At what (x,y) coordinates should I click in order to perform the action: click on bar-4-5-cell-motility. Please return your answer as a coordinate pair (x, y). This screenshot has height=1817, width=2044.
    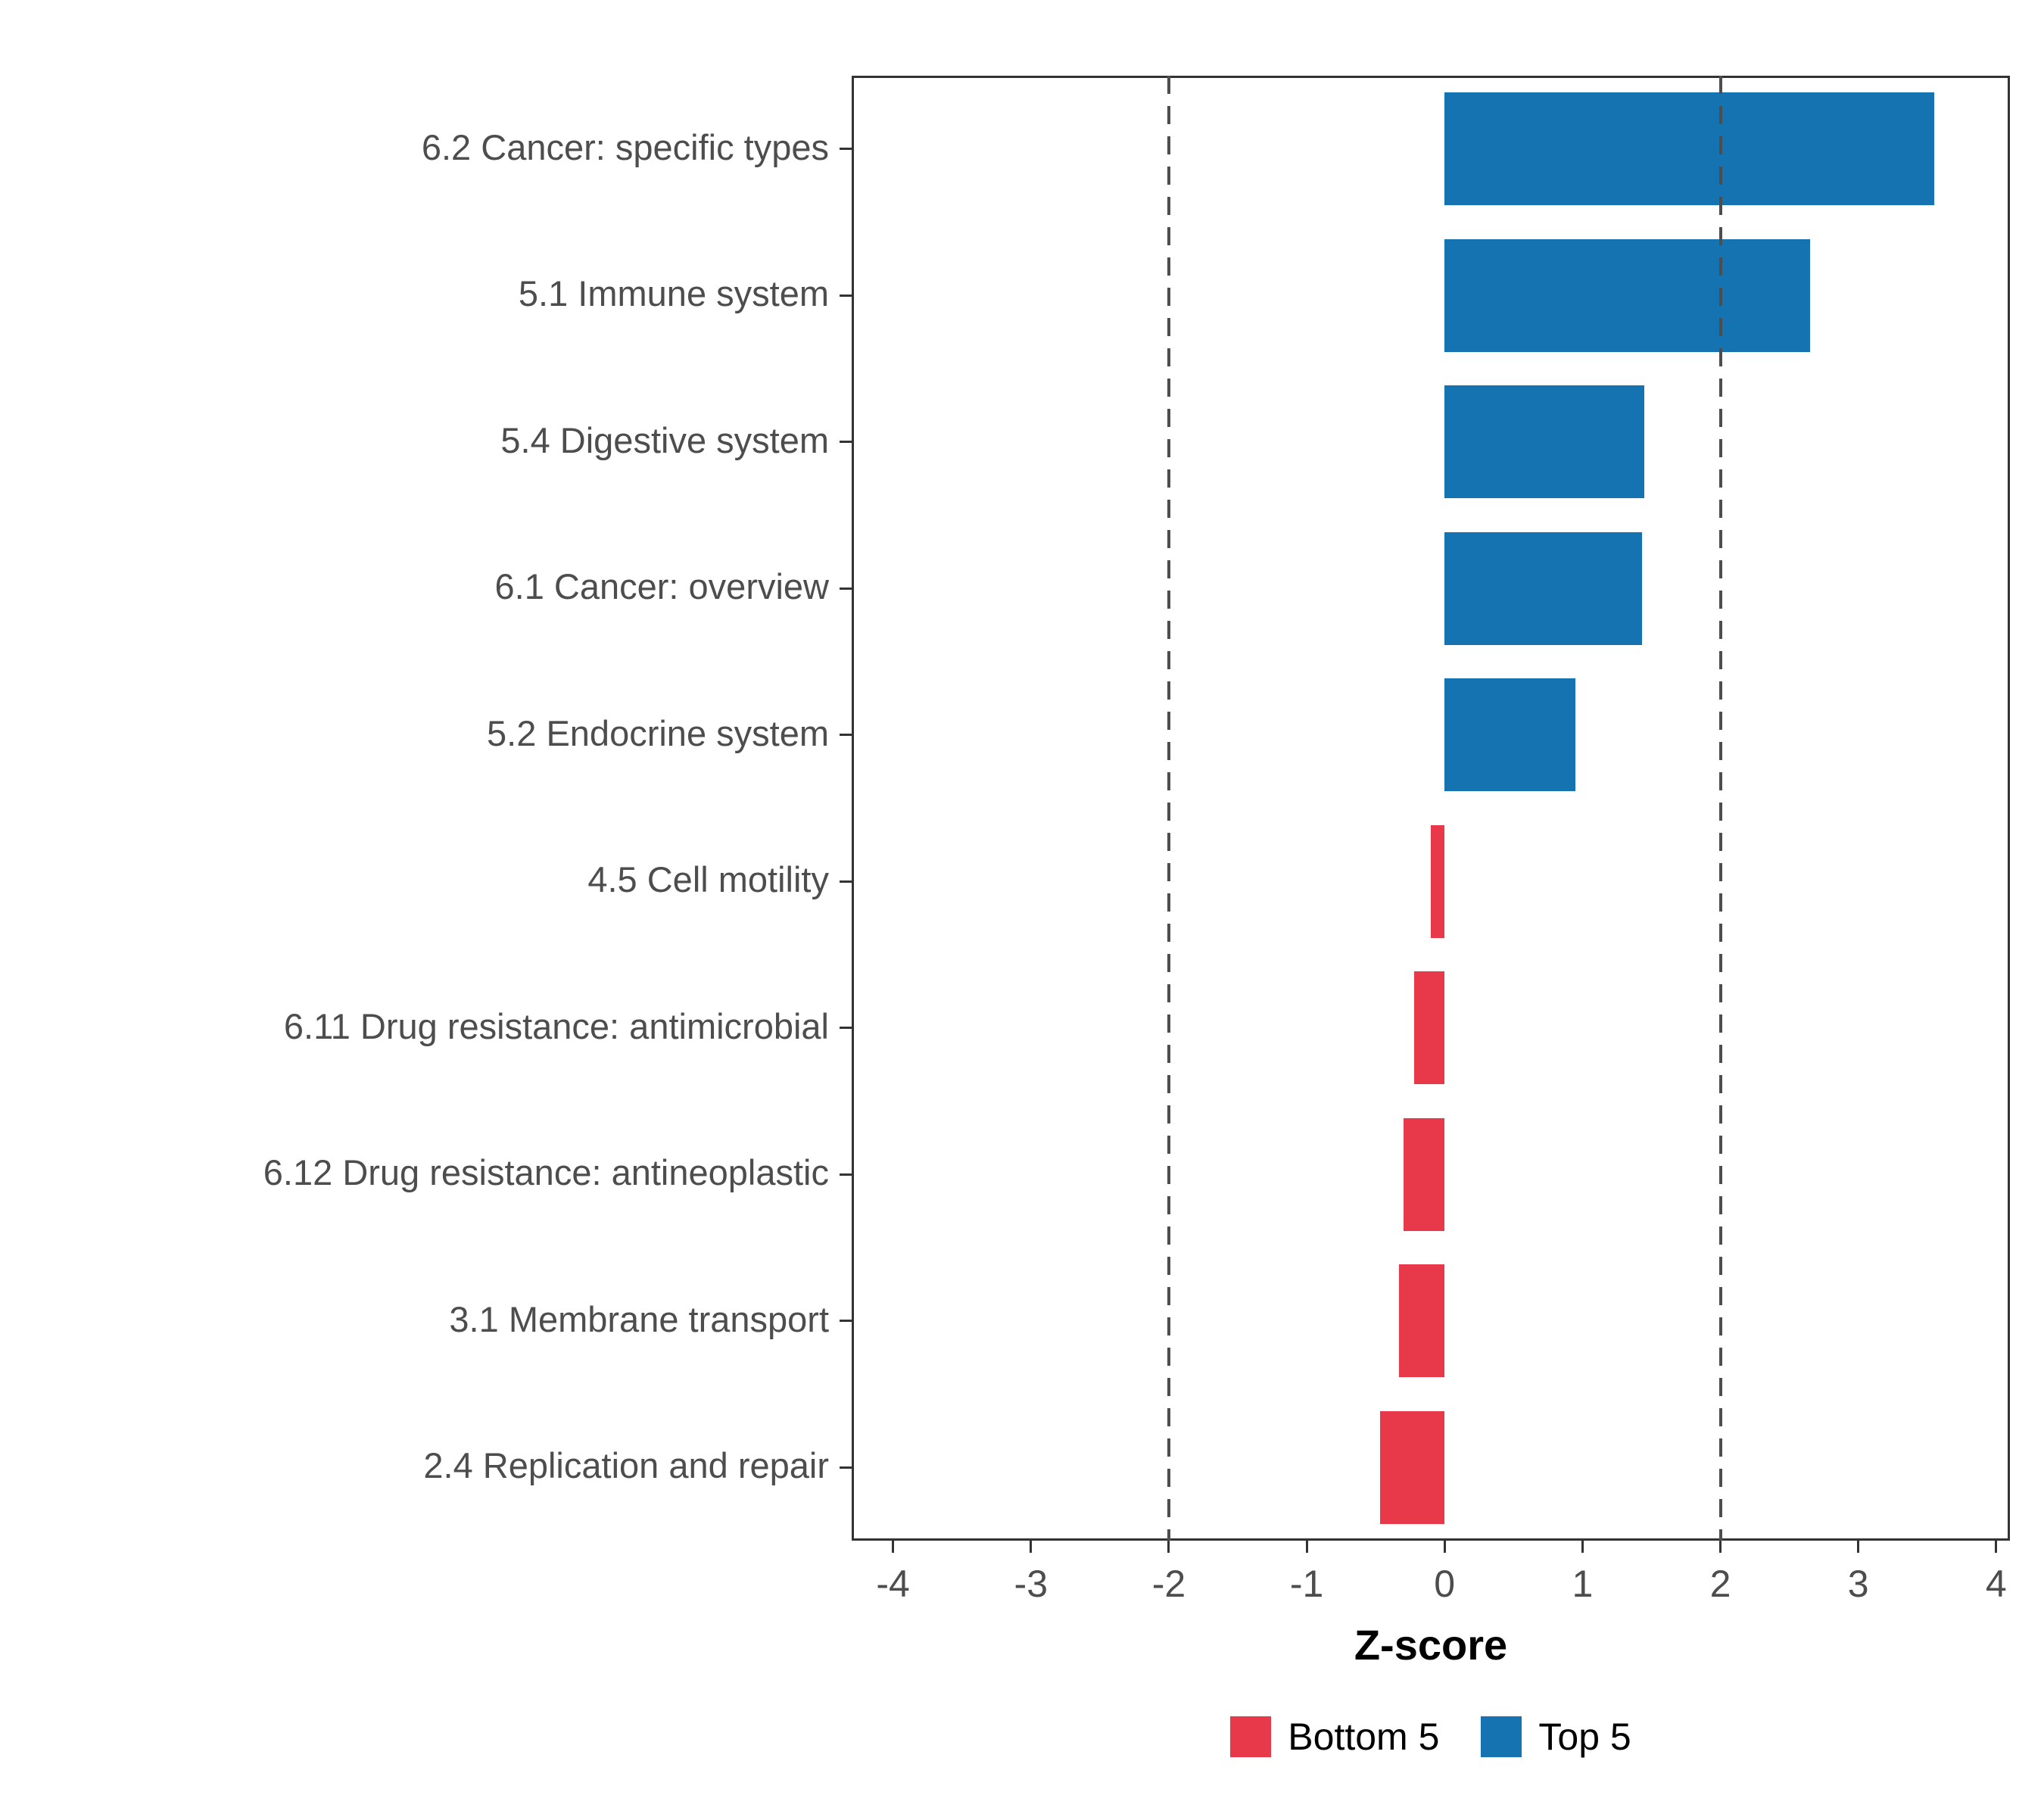
    Looking at the image, I should click on (1438, 881).